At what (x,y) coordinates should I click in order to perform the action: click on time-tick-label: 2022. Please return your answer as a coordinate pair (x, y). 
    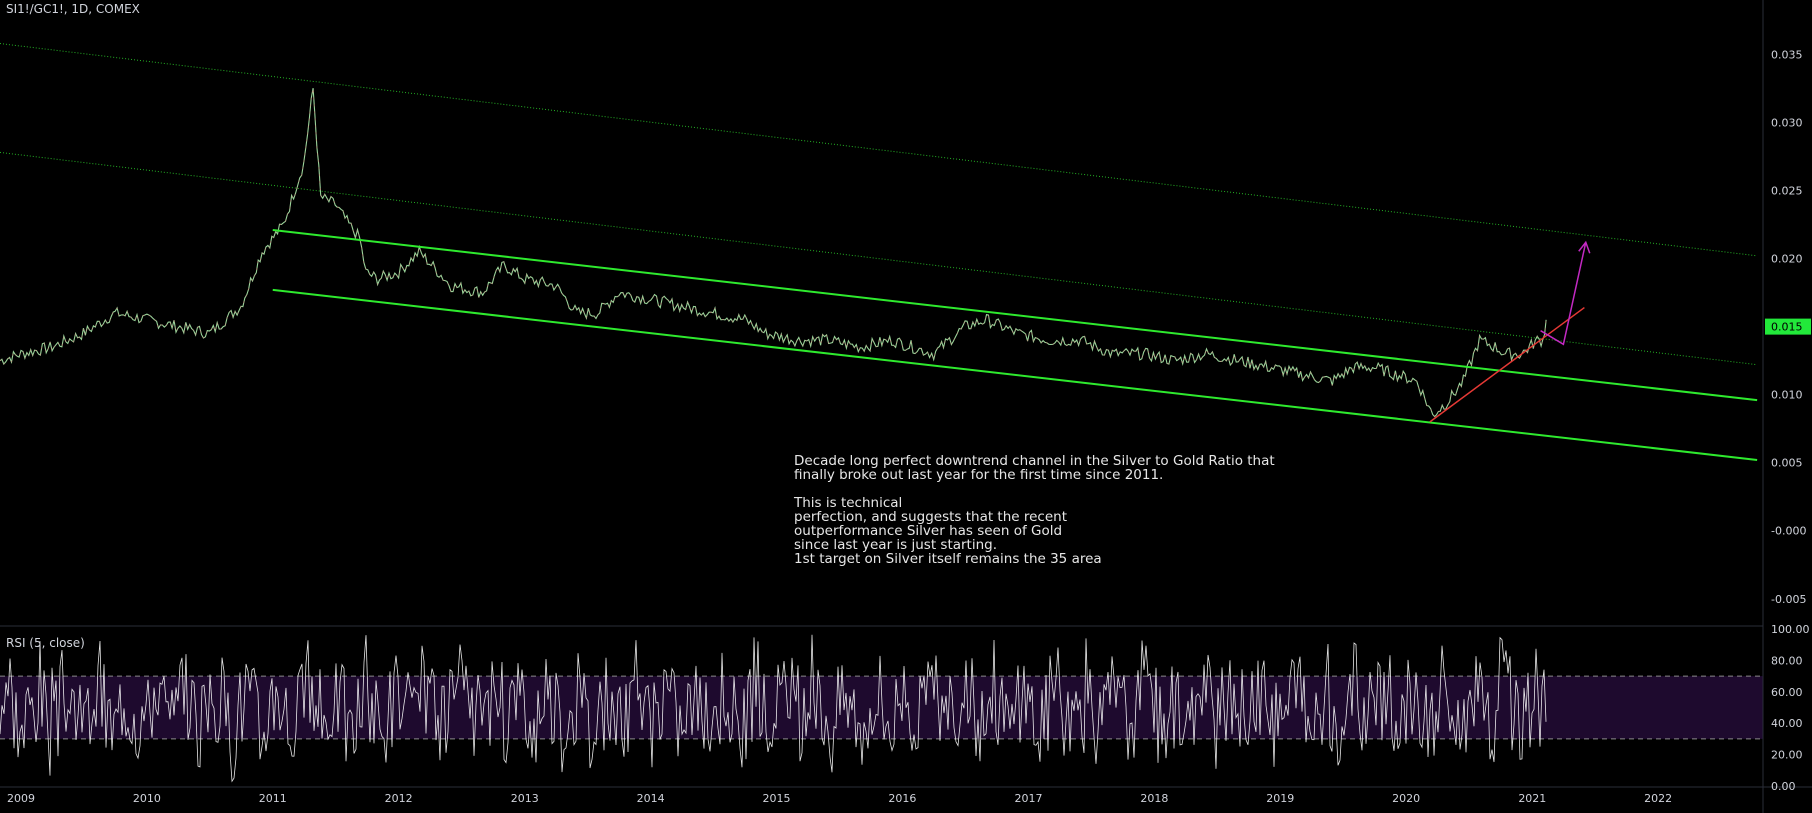
    Looking at the image, I should click on (1658, 798).